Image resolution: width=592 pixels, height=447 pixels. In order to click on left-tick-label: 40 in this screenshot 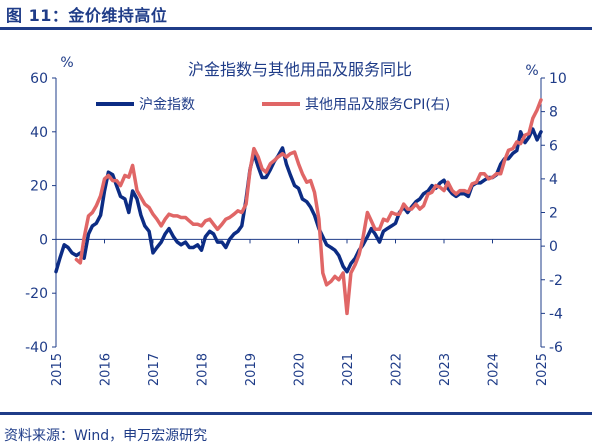, I will do `click(39, 133)`.